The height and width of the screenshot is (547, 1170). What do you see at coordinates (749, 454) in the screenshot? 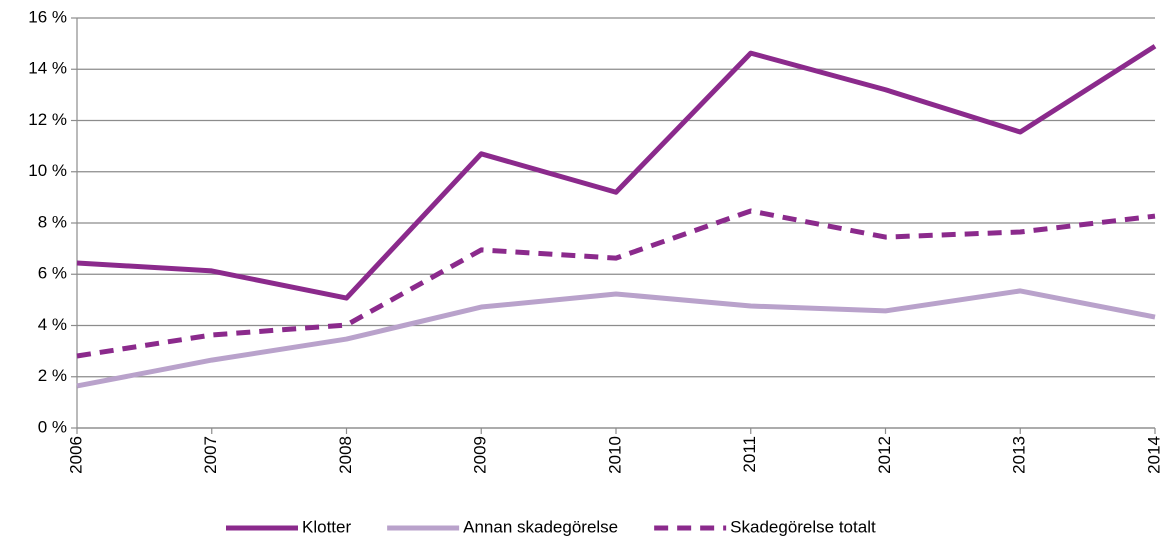
I see `x-tick-label: 2011` at bounding box center [749, 454].